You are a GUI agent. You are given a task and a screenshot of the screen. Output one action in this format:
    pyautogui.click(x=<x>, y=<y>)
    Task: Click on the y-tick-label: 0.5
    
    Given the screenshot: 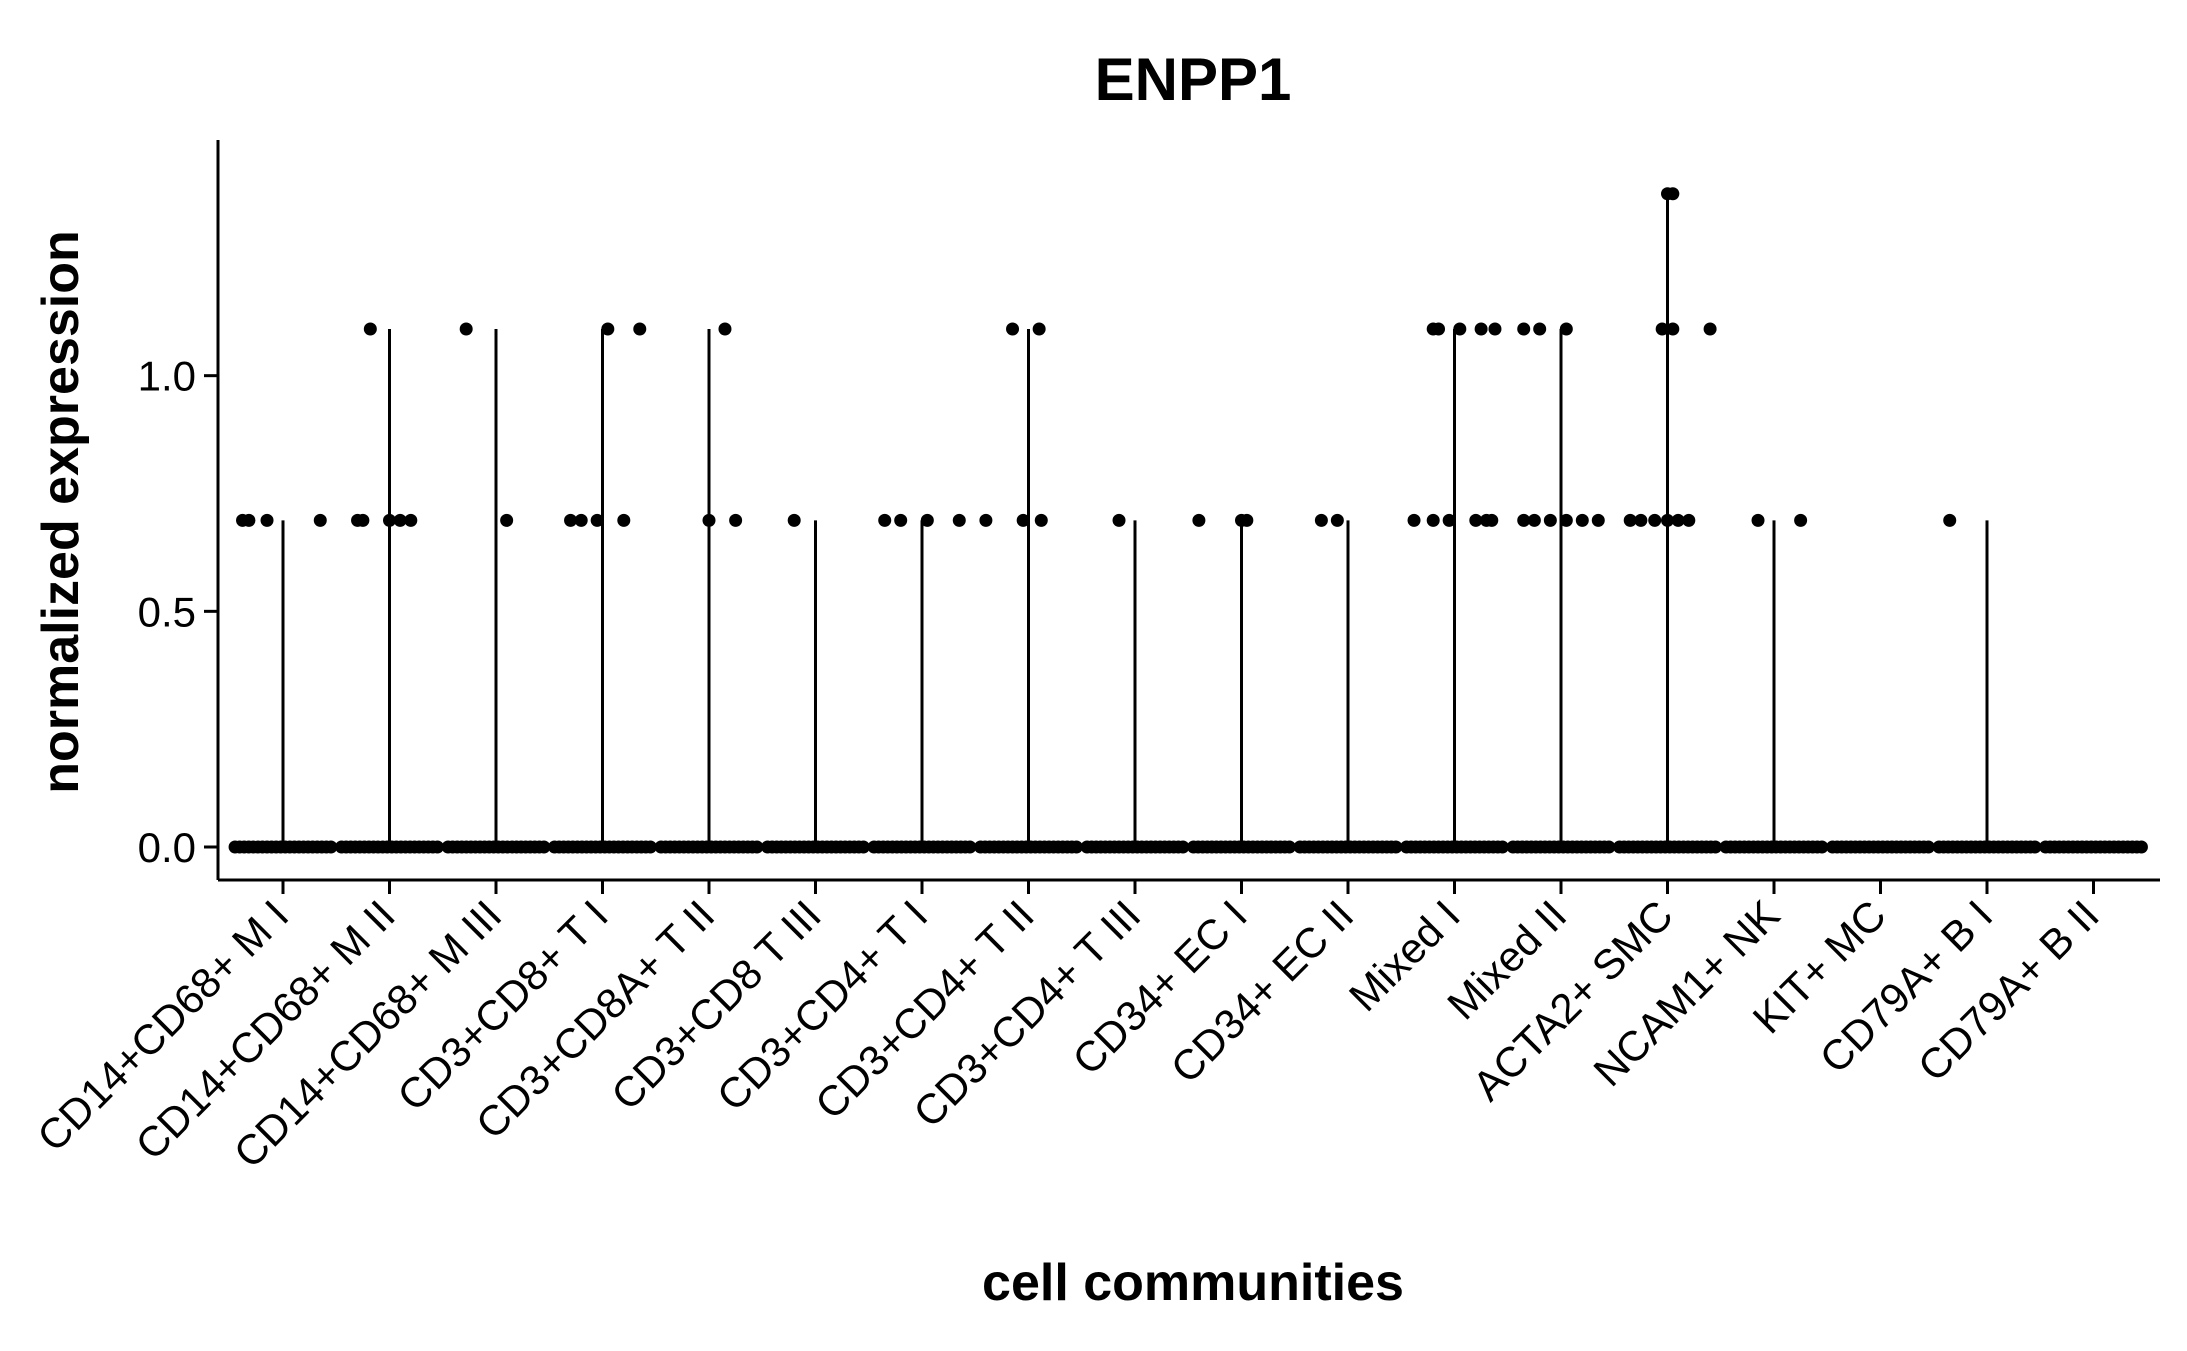 What is the action you would take?
    pyautogui.click(x=167, y=611)
    